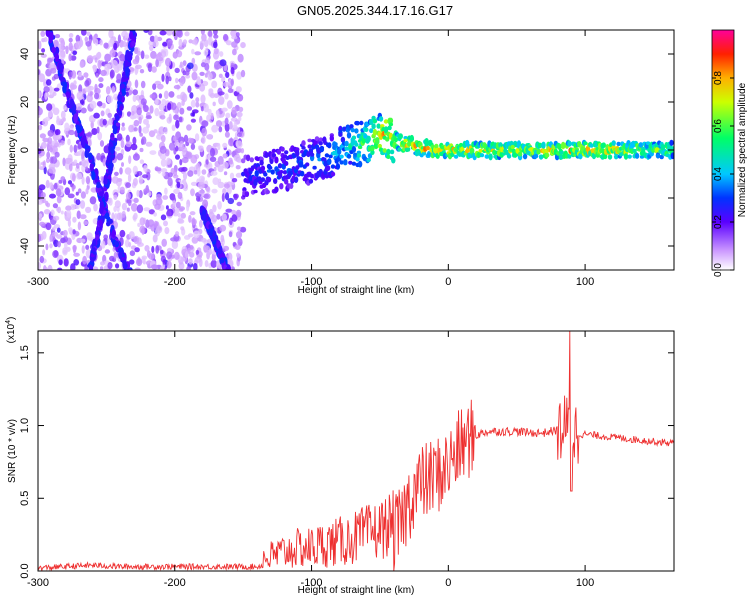 This screenshot has width=750, height=600. I want to click on y-tick-label: -40, so click(25, 246).